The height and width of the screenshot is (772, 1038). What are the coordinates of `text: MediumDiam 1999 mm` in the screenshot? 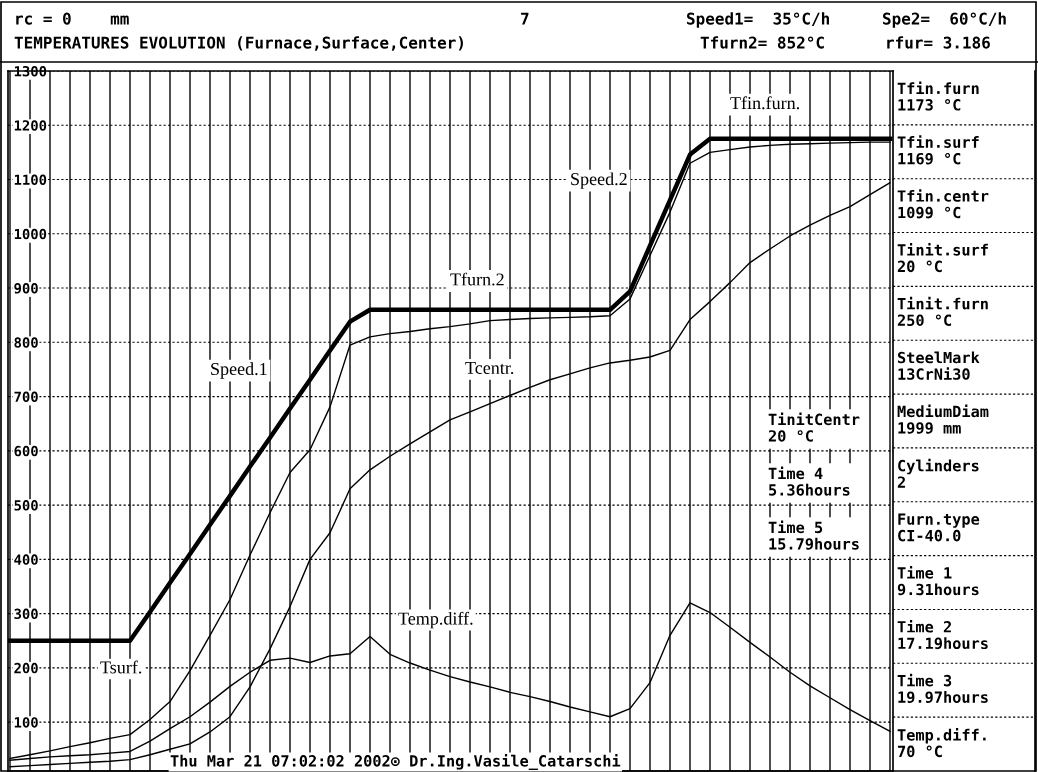 It's located at (943, 419).